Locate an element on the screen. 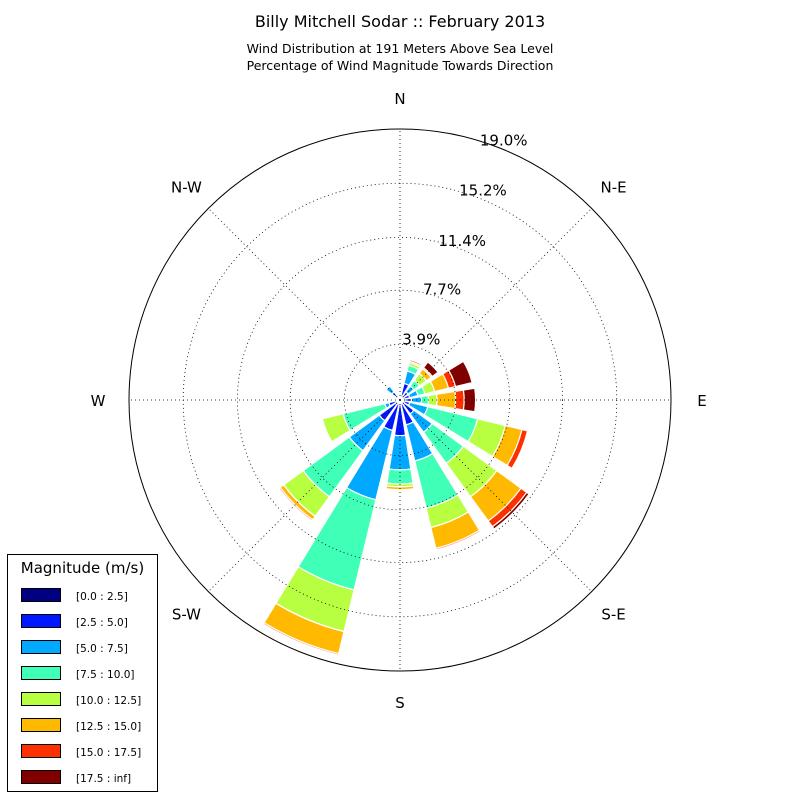 Image resolution: width=800 pixels, height=800 pixels. direction-label: W is located at coordinates (98, 401).